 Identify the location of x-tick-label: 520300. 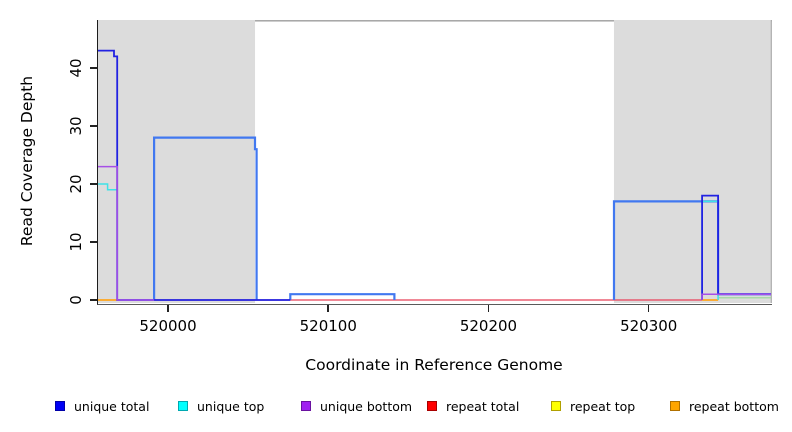
(649, 326).